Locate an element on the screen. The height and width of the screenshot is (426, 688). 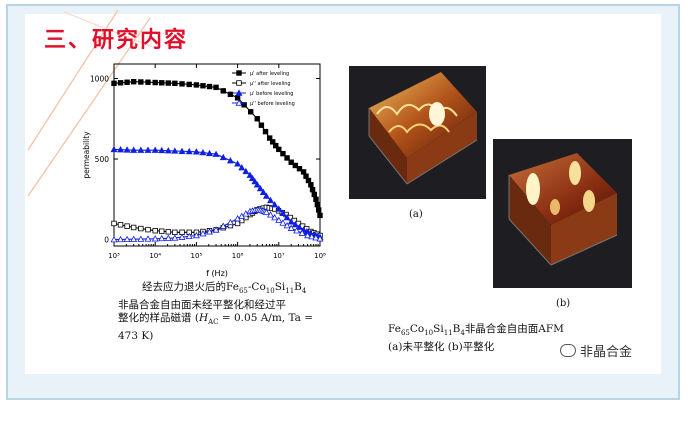
x-tick-label: 10⁸ is located at coordinates (320, 256).